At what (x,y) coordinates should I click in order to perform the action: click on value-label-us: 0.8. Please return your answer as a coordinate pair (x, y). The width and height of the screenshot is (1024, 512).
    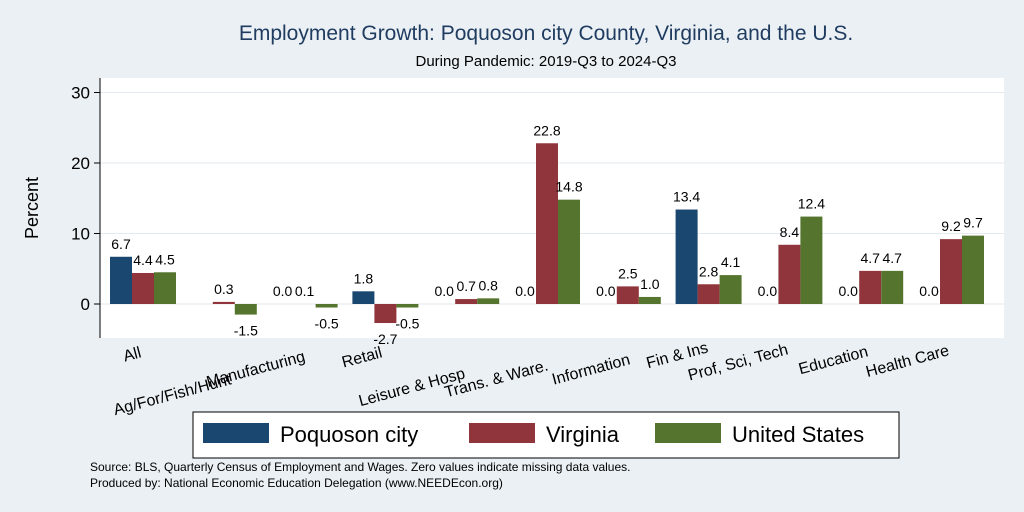
    Looking at the image, I should click on (488, 285).